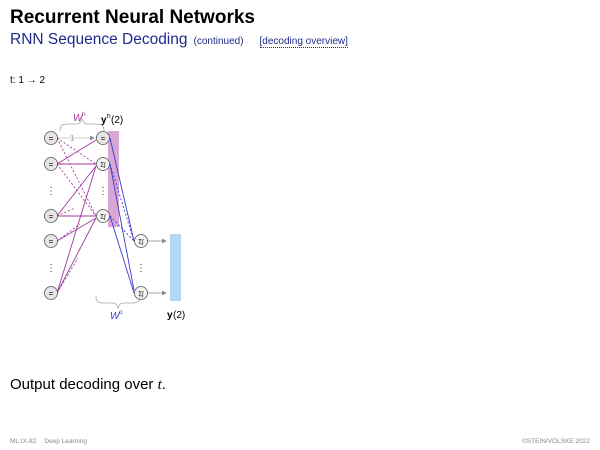 The width and height of the screenshot is (600, 450). What do you see at coordinates (23, 441) in the screenshot?
I see `footer-course: ML:IX-82` at bounding box center [23, 441].